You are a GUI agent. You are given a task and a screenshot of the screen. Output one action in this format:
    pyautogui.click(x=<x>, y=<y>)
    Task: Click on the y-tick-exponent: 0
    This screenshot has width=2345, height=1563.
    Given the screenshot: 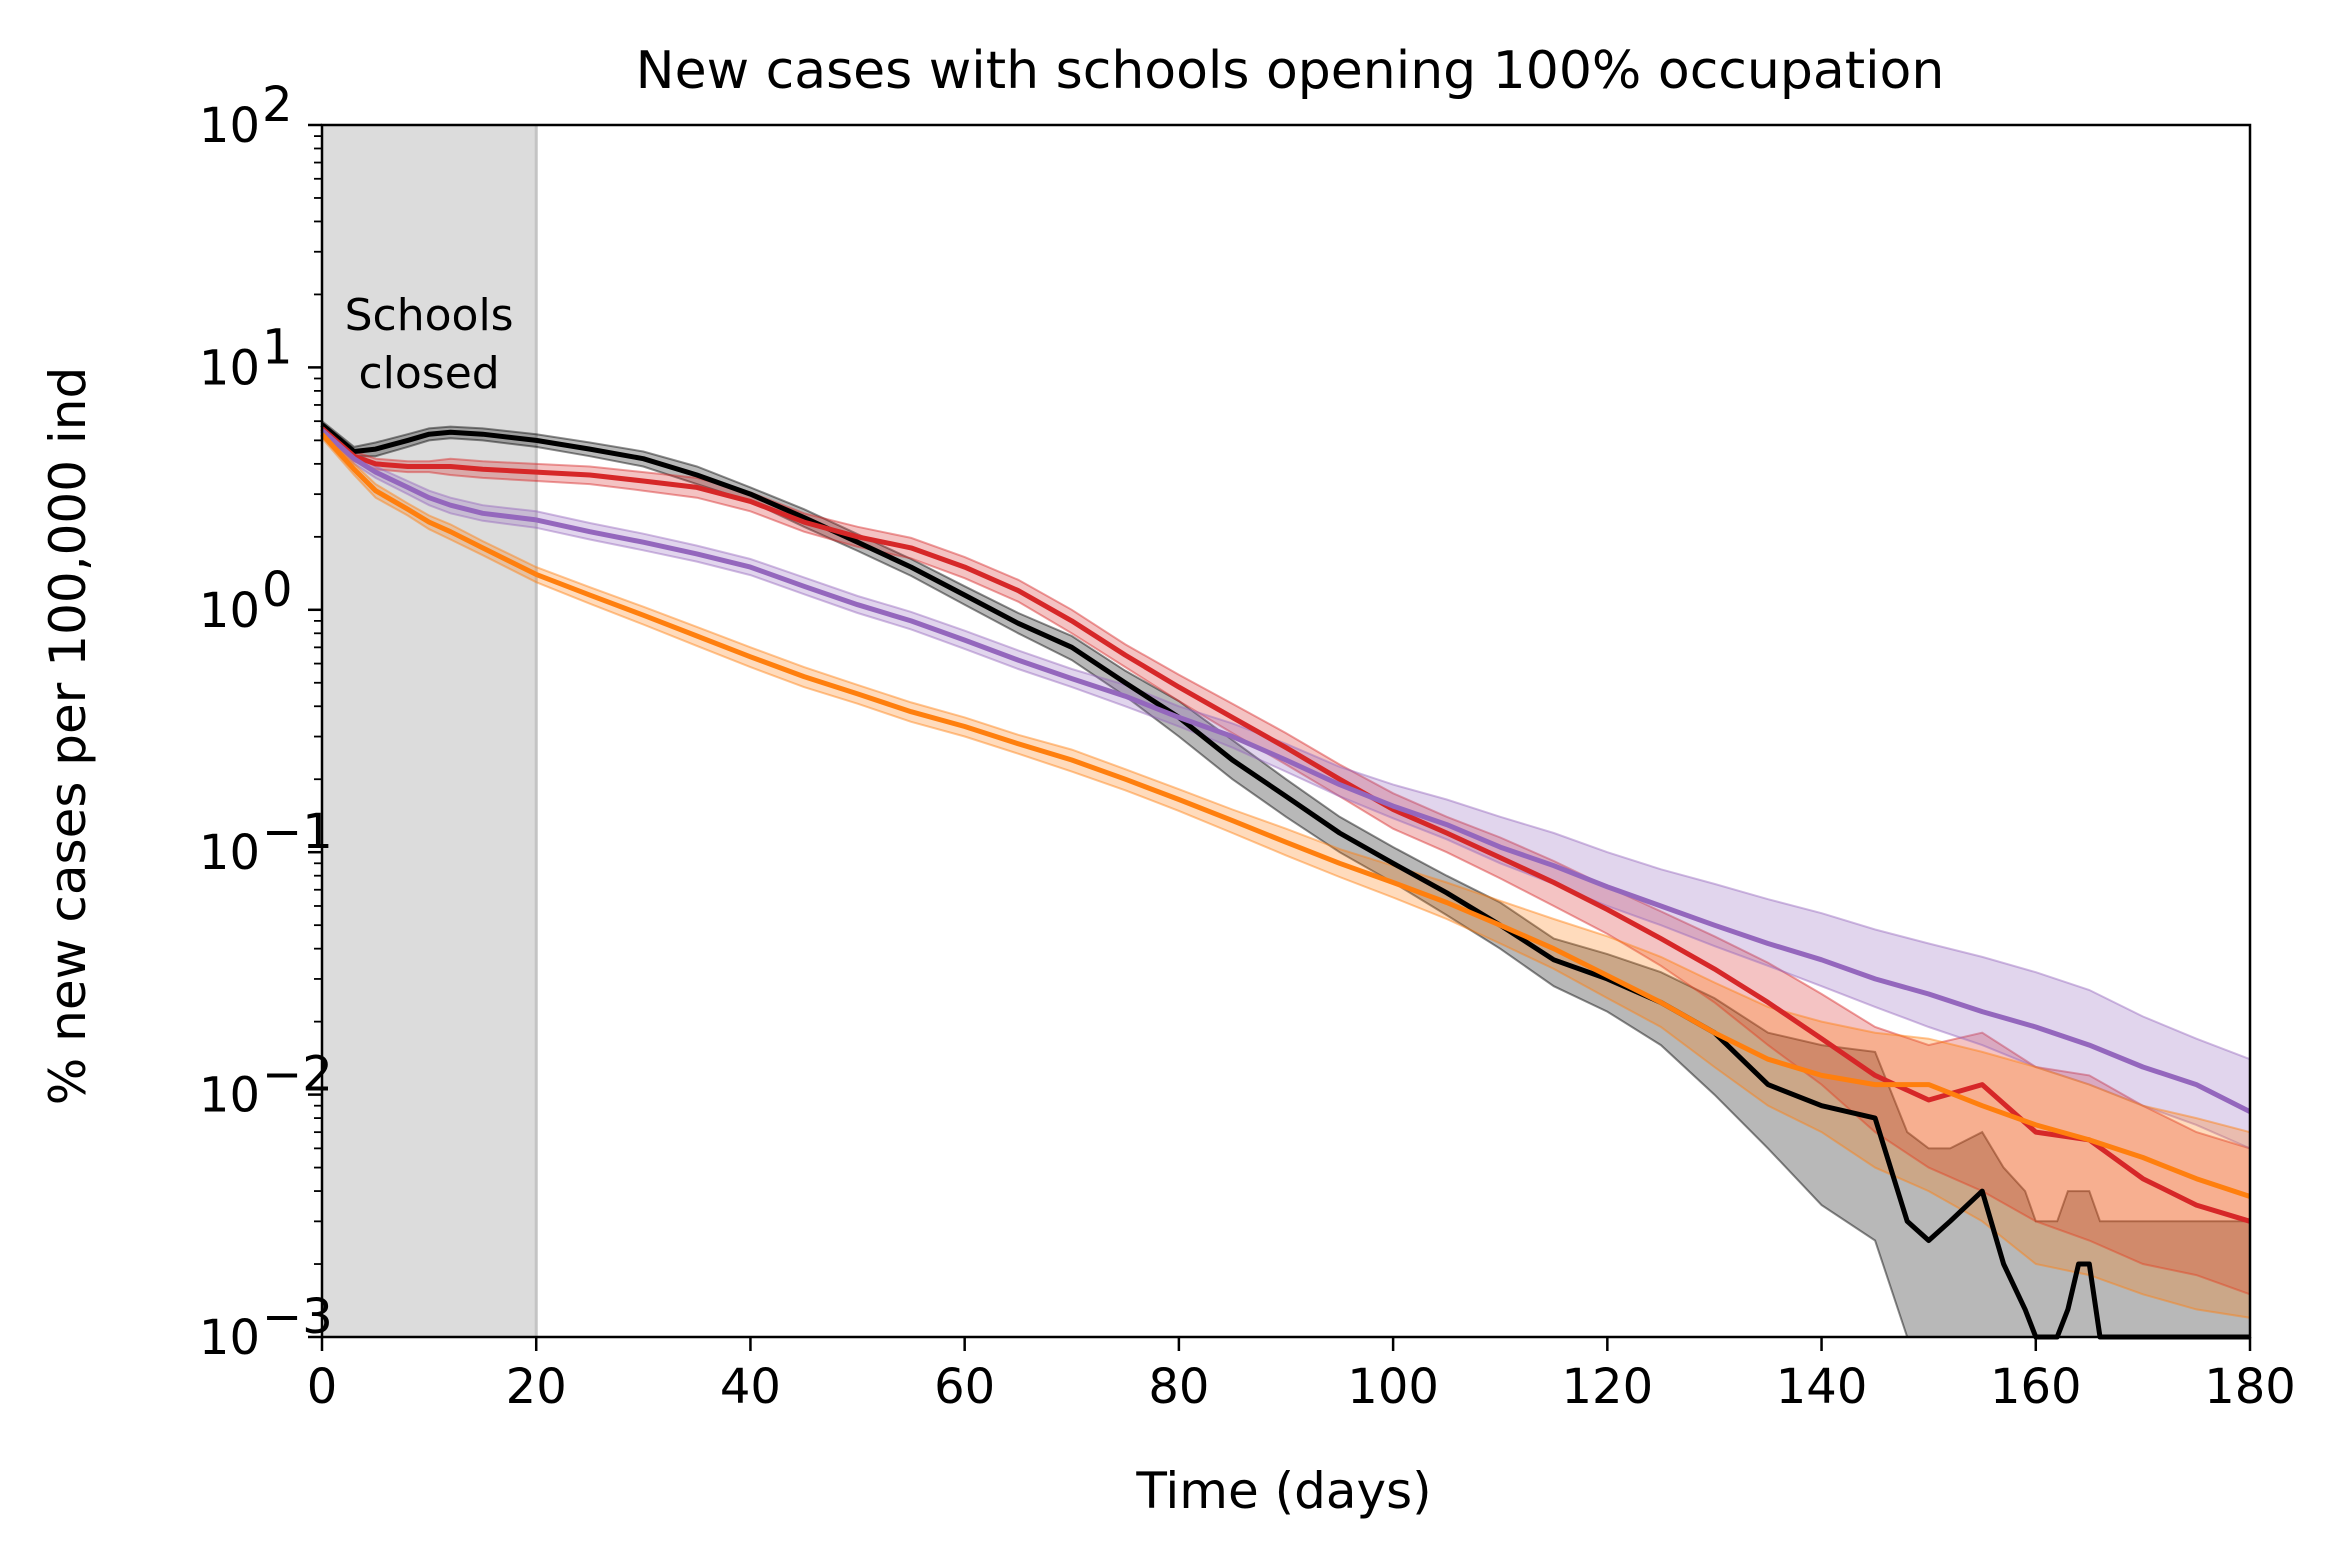 What is the action you would take?
    pyautogui.click(x=277, y=590)
    